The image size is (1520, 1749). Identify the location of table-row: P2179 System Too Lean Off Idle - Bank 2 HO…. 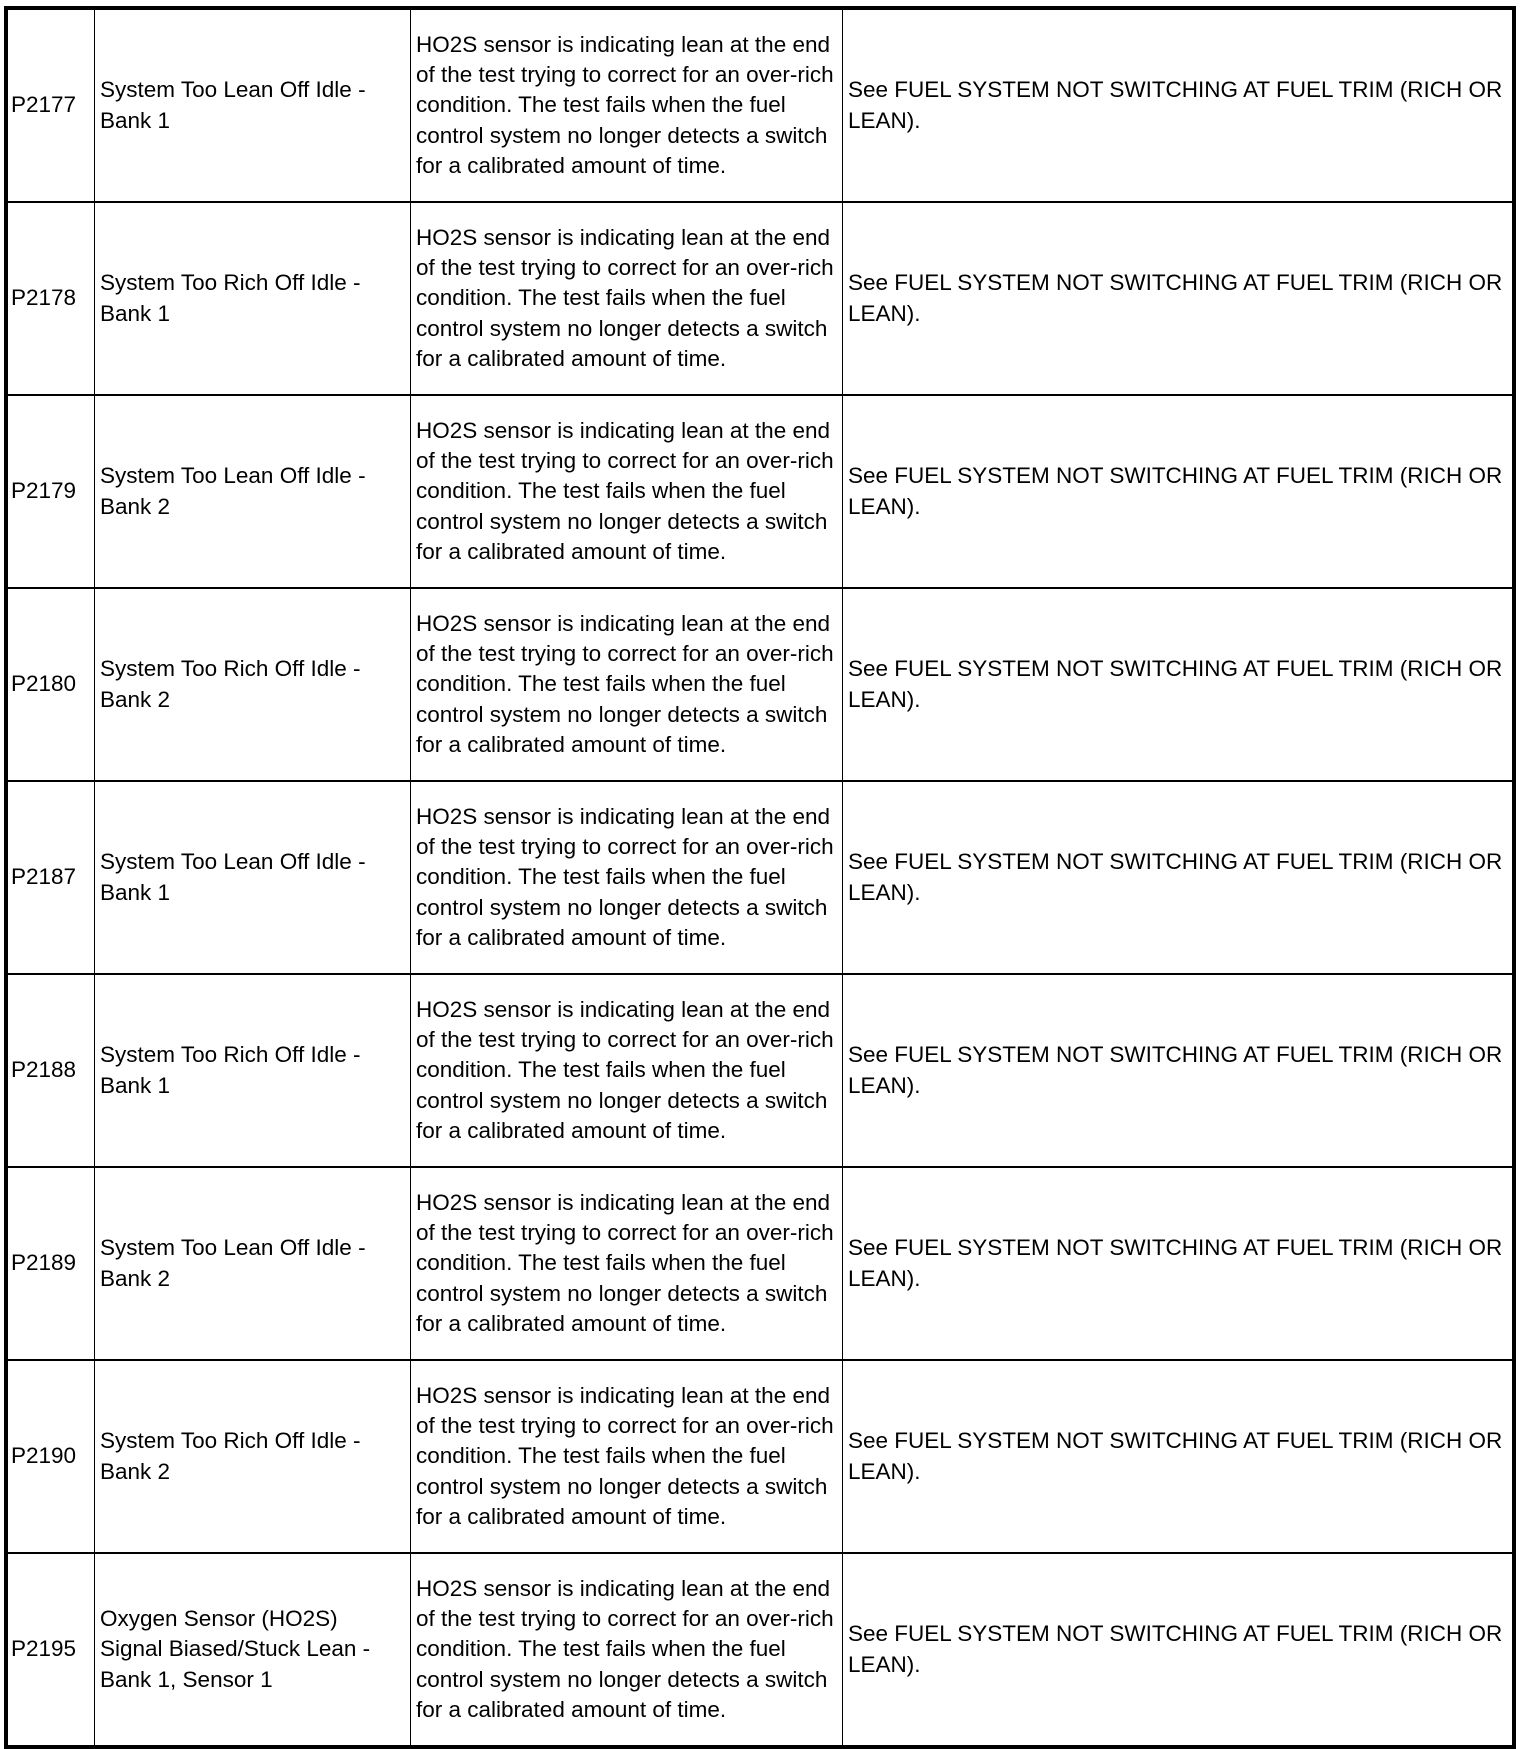
(760, 491).